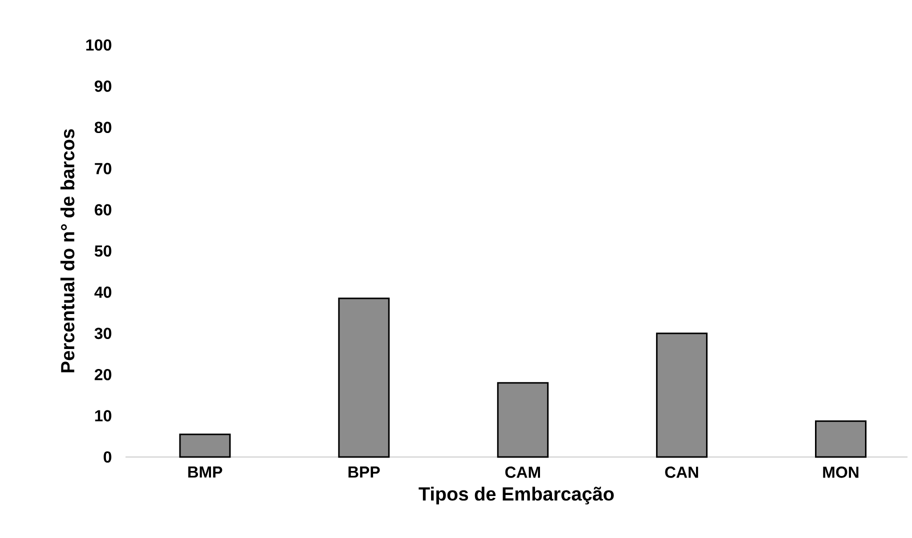 Image resolution: width=912 pixels, height=538 pixels. Describe the element at coordinates (103, 292) in the screenshot. I see `y-tick-label: 40` at that location.